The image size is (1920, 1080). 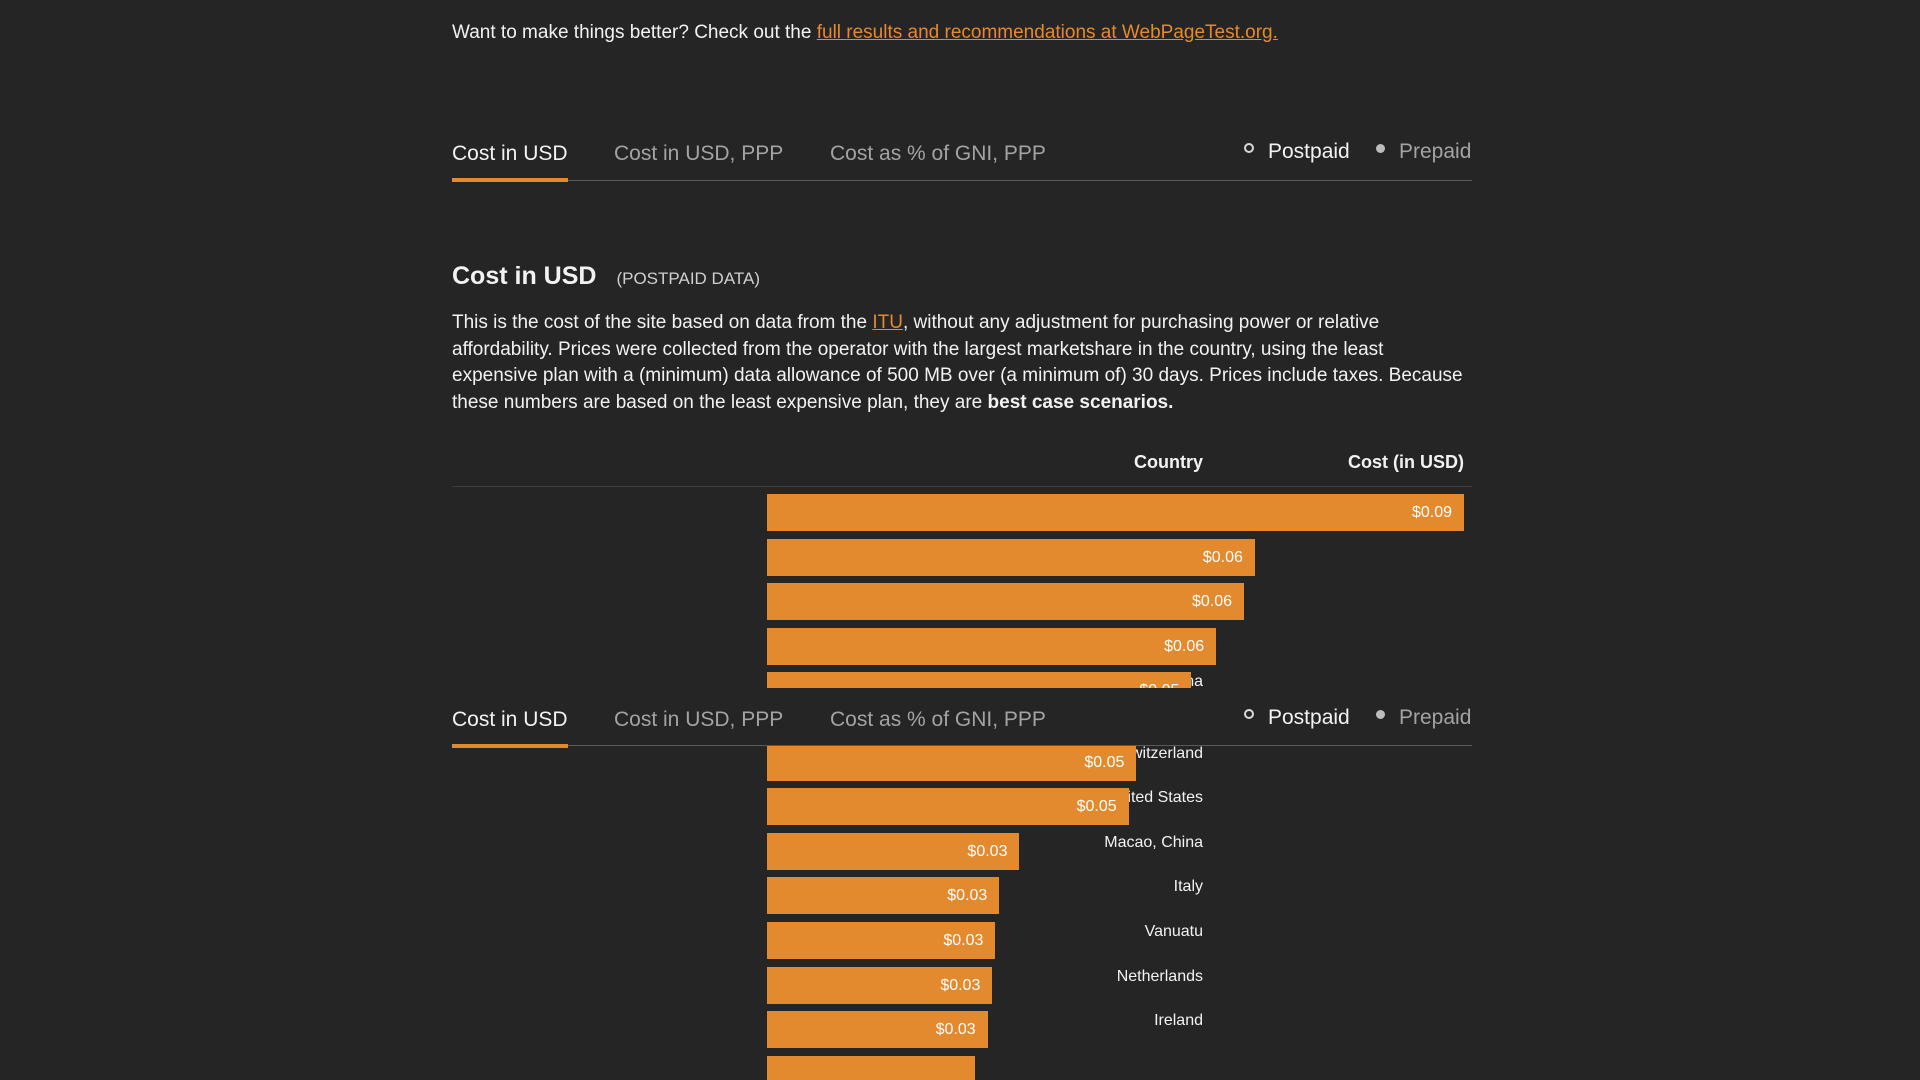 What do you see at coordinates (510, 728) in the screenshot?
I see `sticky-tab-cost-usd: Cost in USD` at bounding box center [510, 728].